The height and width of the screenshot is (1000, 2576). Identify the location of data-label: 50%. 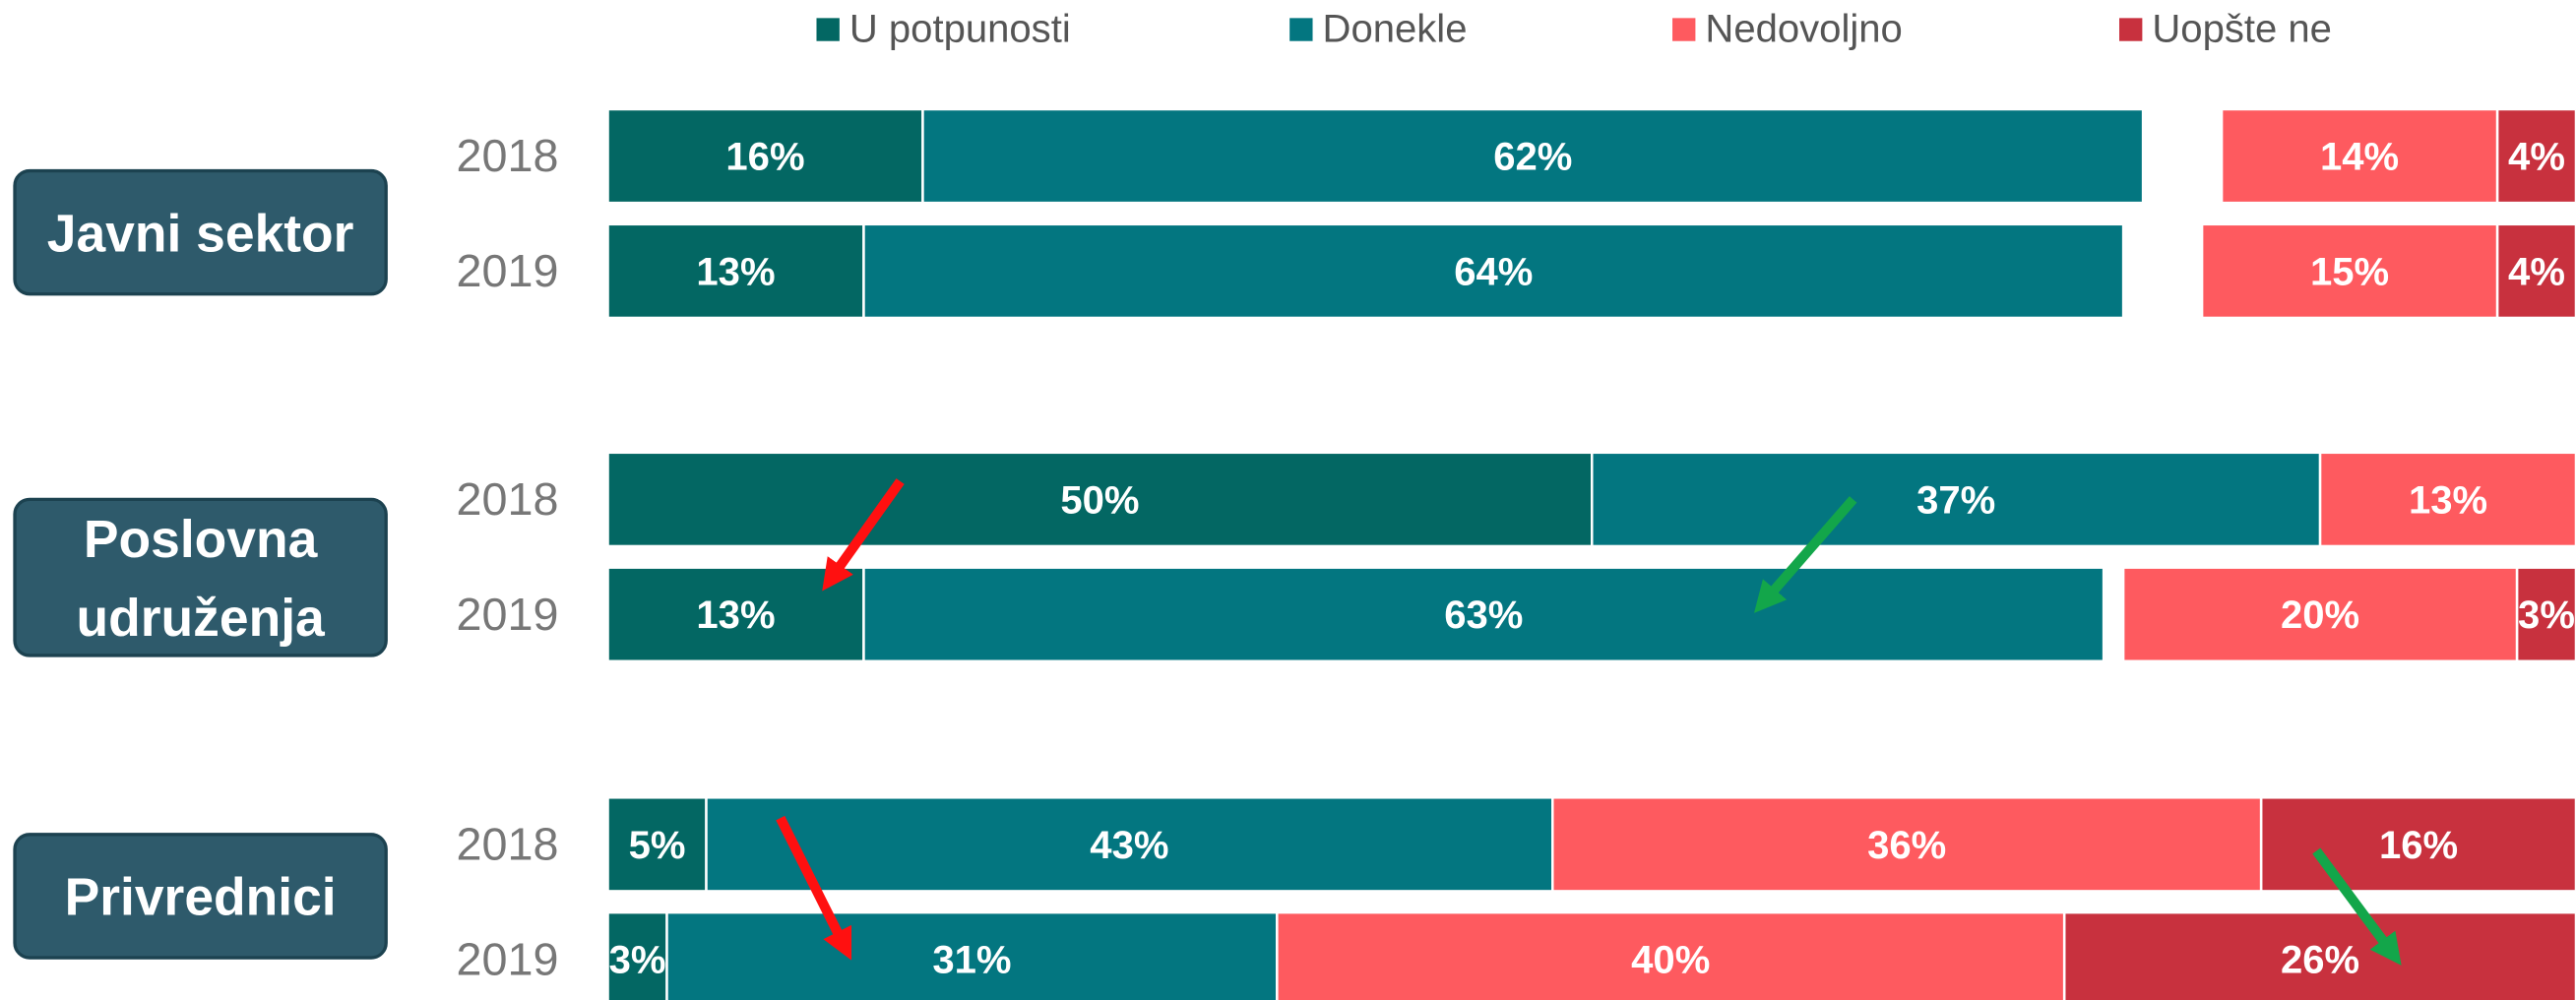
(1099, 500).